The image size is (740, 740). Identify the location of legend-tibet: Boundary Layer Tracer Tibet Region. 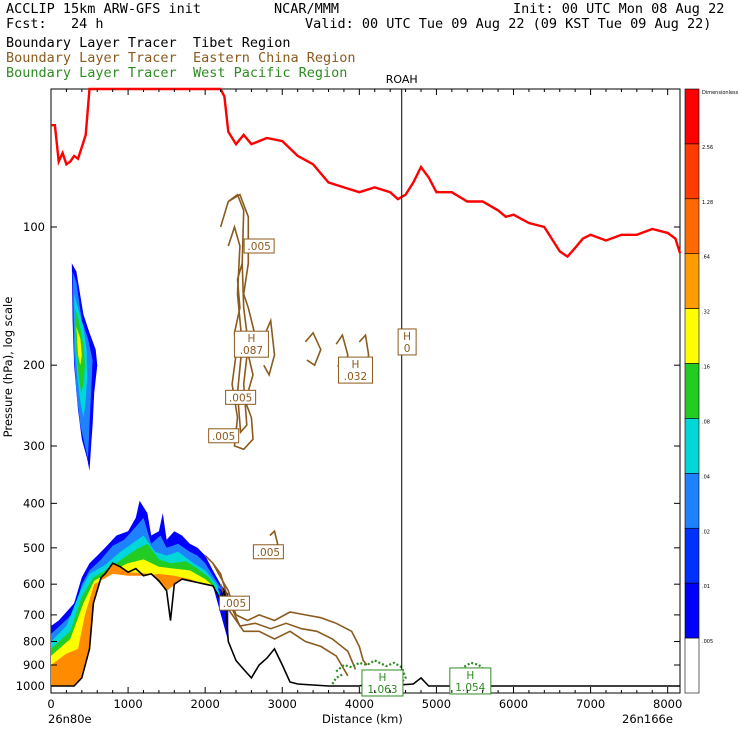
(148, 43).